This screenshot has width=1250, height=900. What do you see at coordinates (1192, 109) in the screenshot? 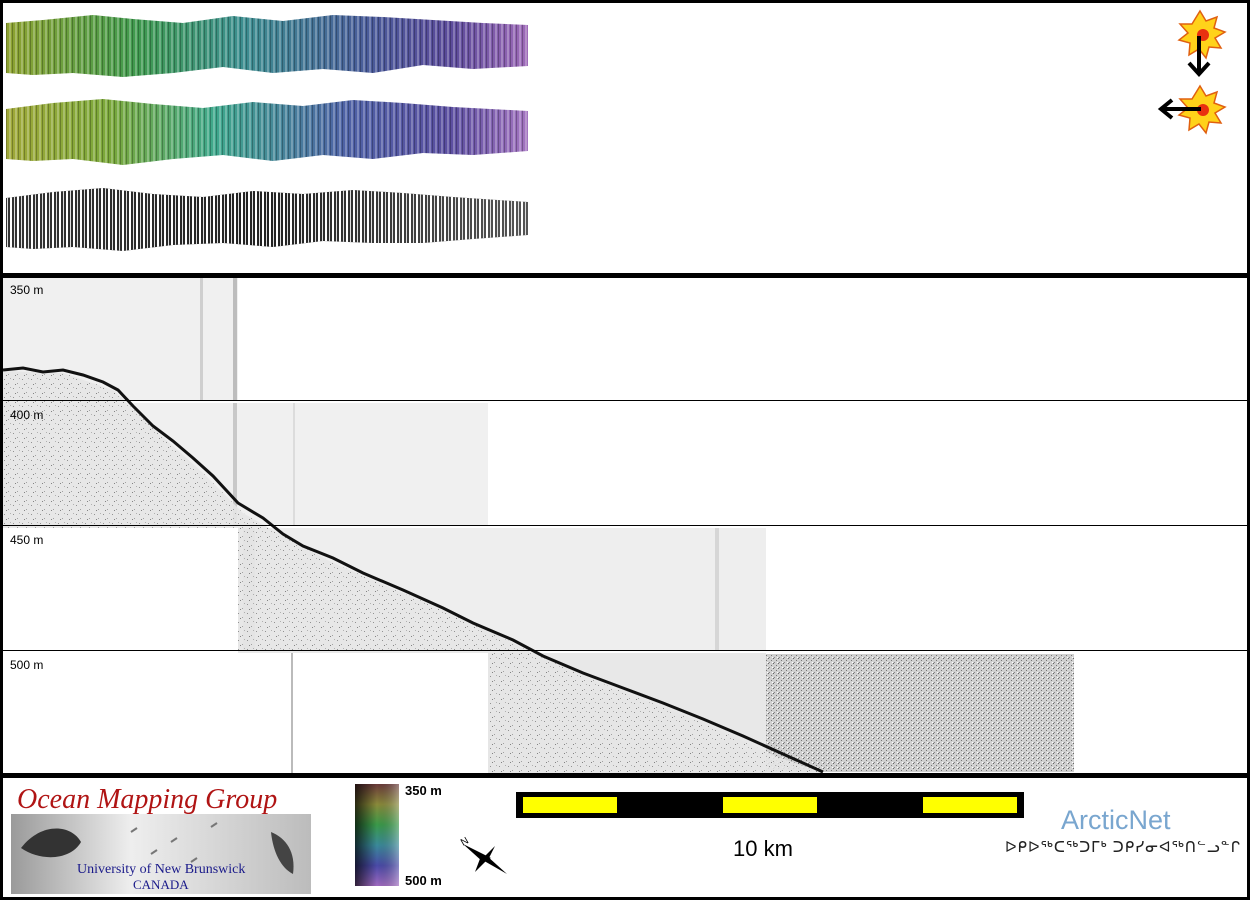
I see `sun-arrow-left-icon` at bounding box center [1192, 109].